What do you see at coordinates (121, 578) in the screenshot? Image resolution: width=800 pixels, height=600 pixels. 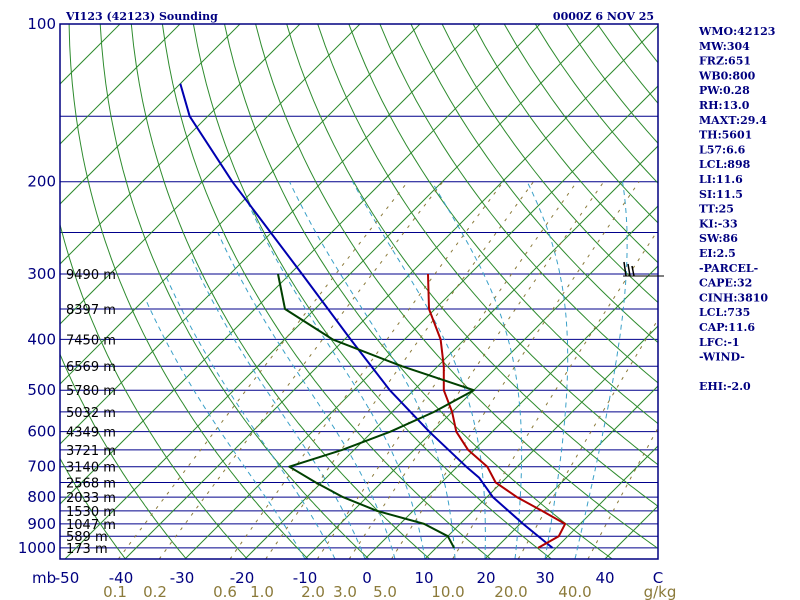 I see `temperature-tick-label: -40` at bounding box center [121, 578].